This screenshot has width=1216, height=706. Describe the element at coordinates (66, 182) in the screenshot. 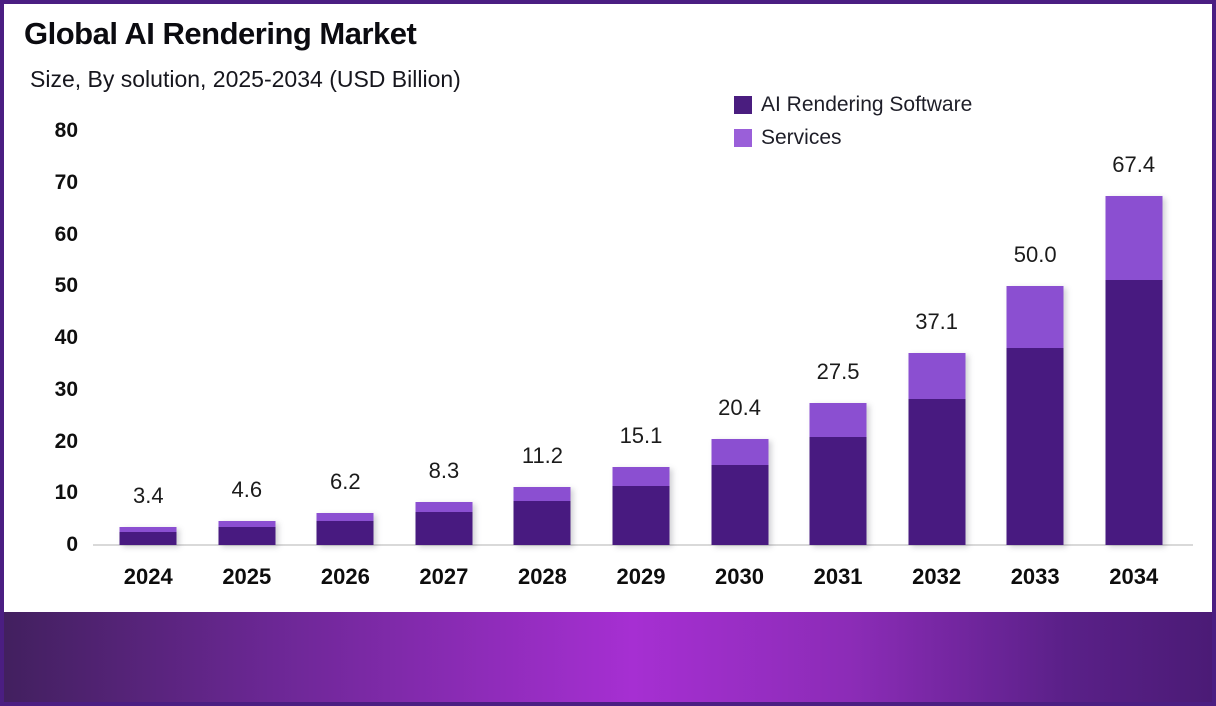

I see `y-tick-70: 70` at that location.